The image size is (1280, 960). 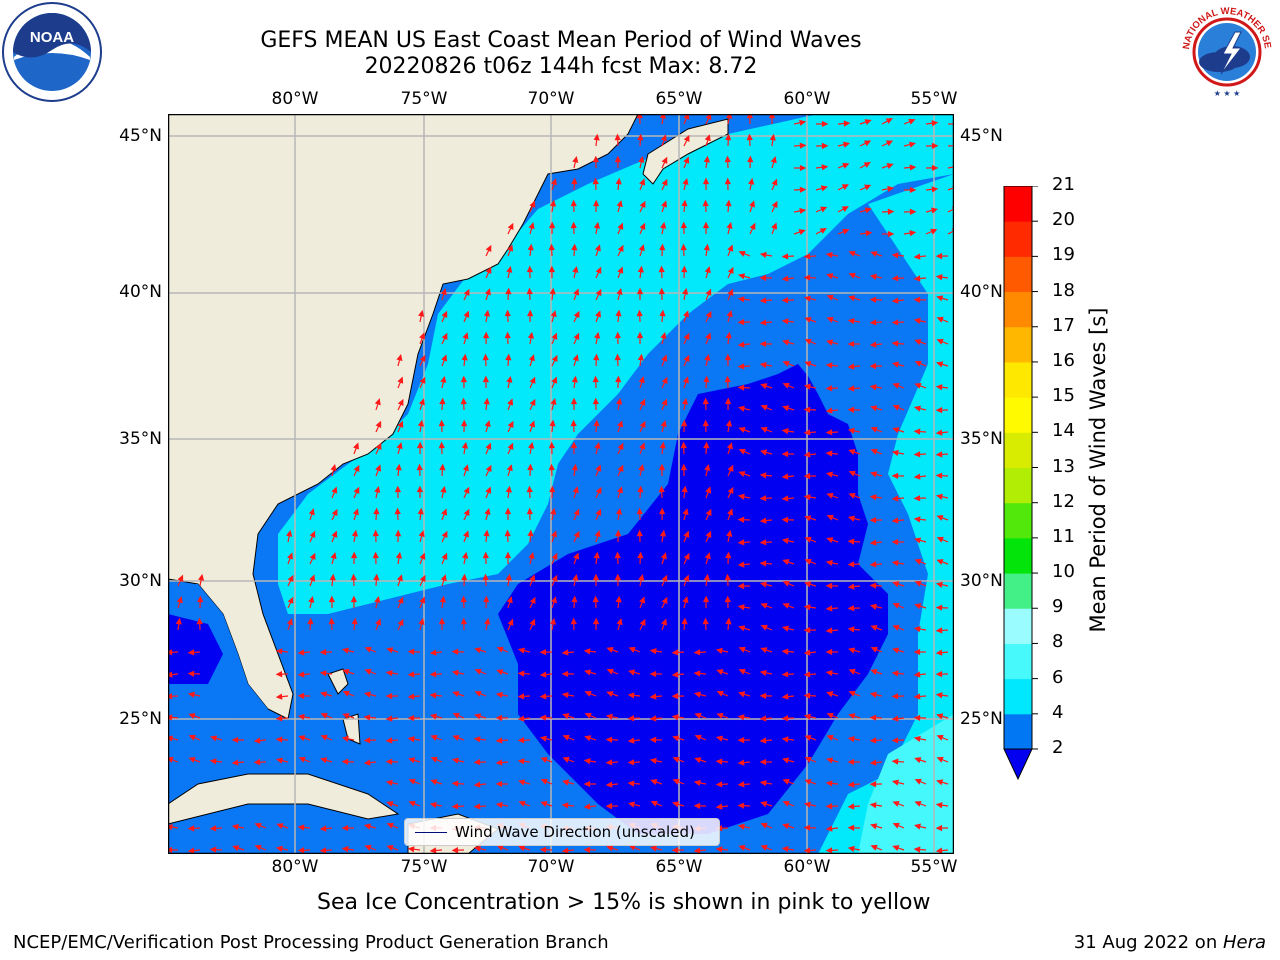 I want to click on colorbar-tick-label: 11, so click(x=1063, y=536).